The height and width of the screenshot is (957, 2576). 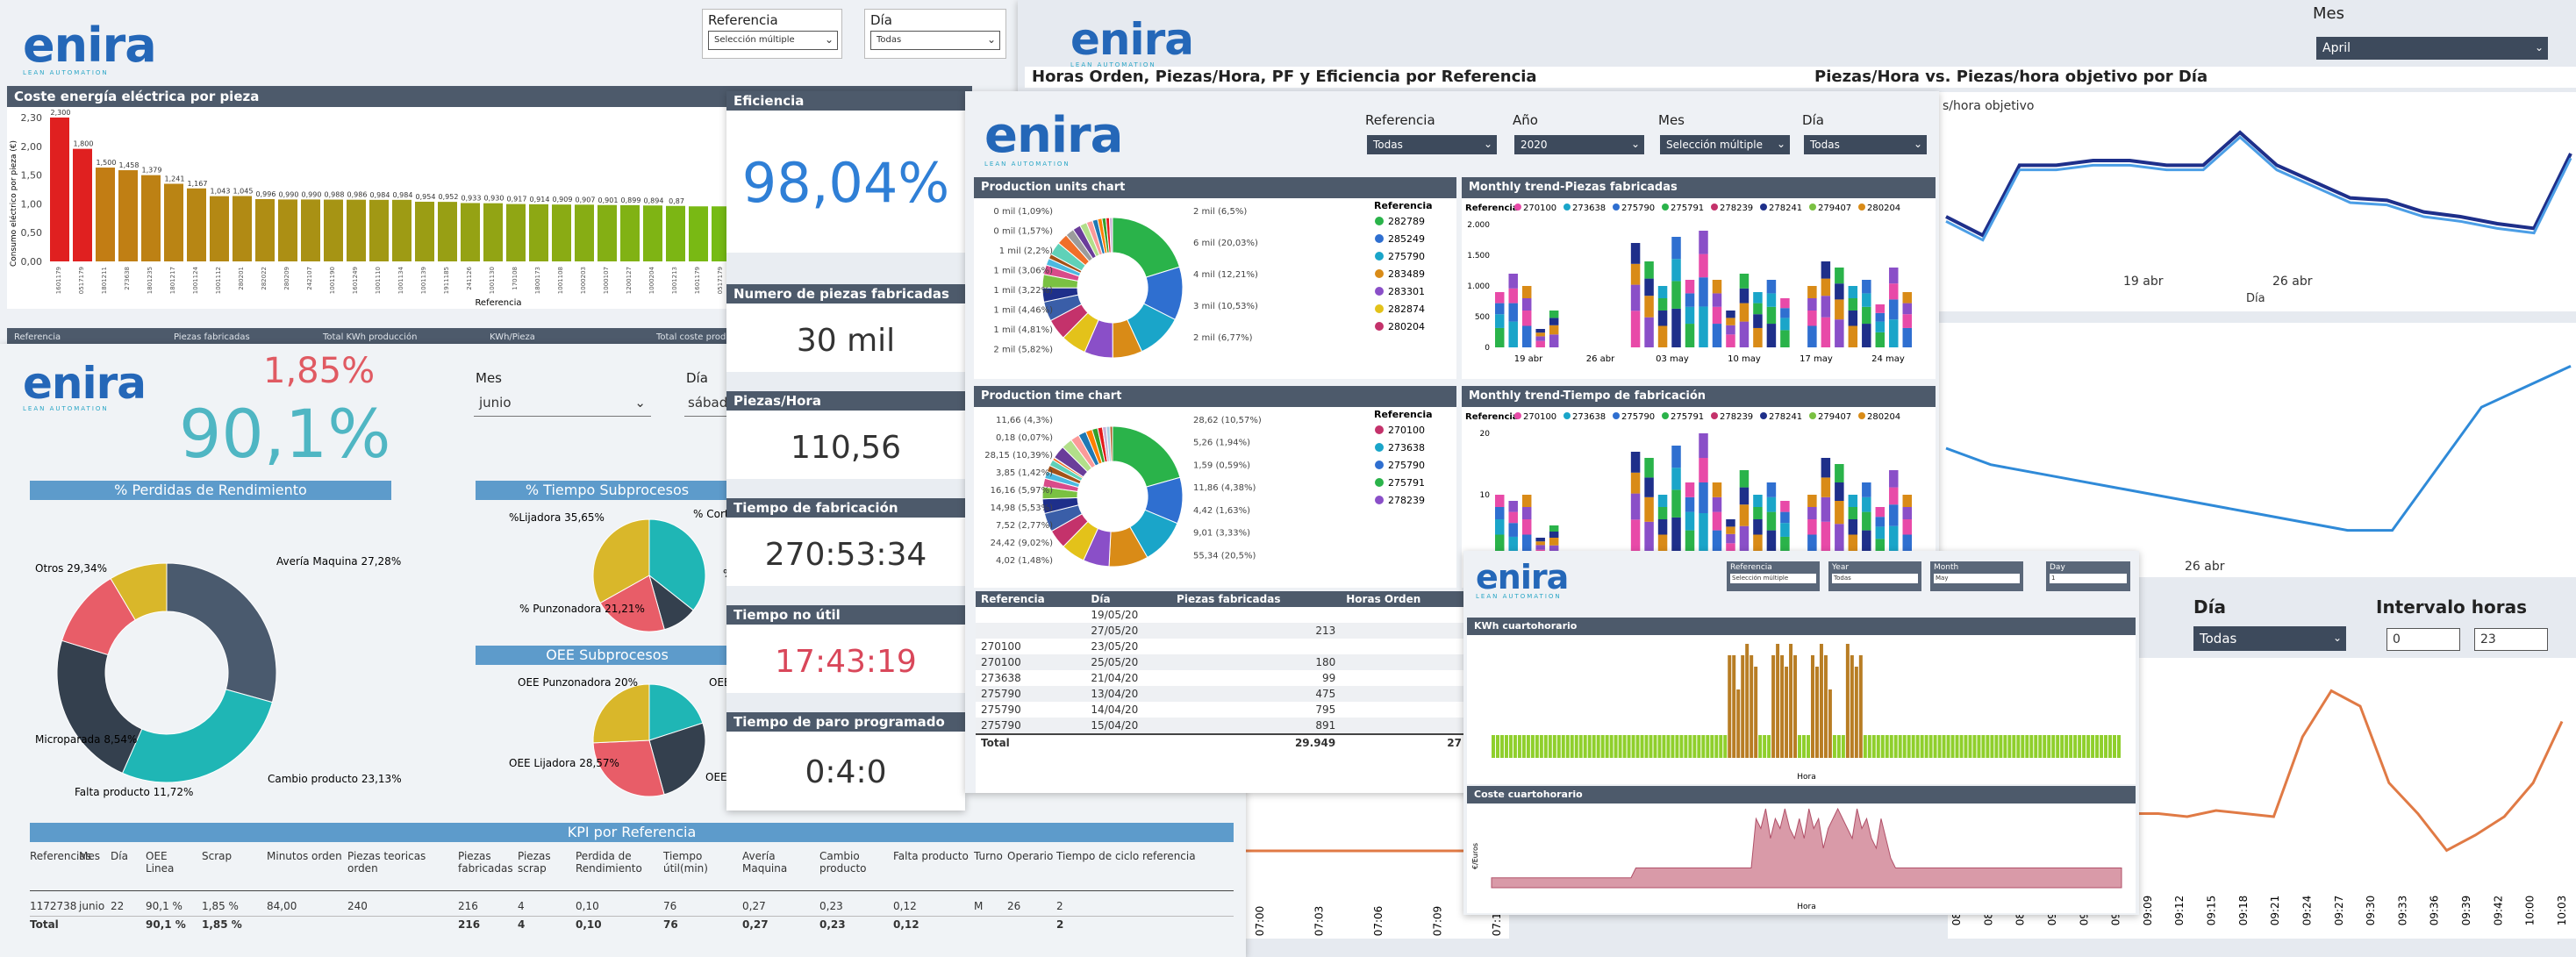 I want to click on ref-dropdown: Selección múltiple, so click(x=1773, y=578).